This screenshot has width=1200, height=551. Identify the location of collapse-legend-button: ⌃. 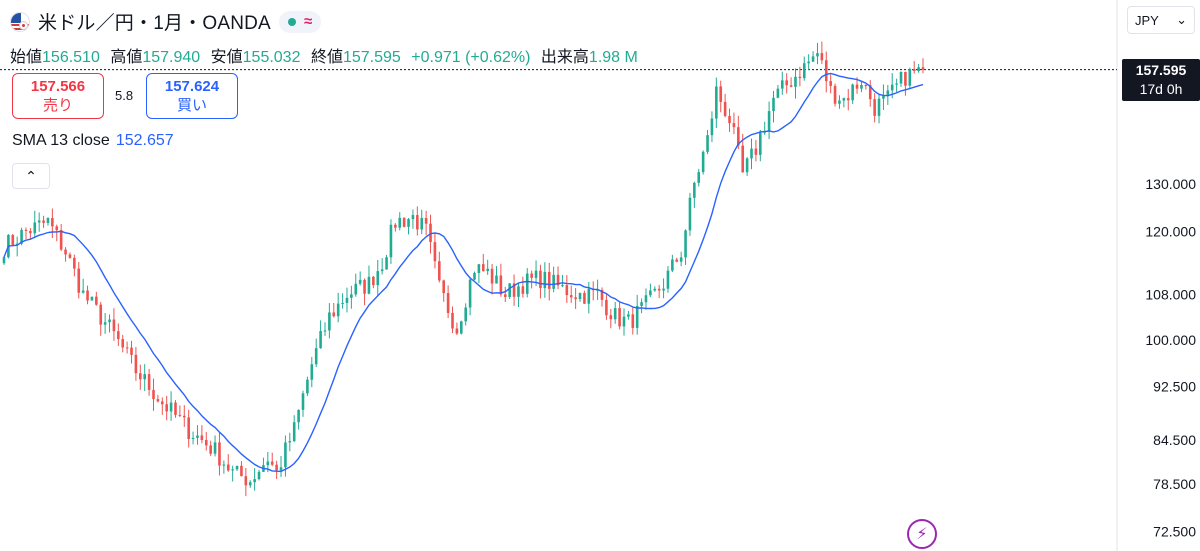
(31, 176).